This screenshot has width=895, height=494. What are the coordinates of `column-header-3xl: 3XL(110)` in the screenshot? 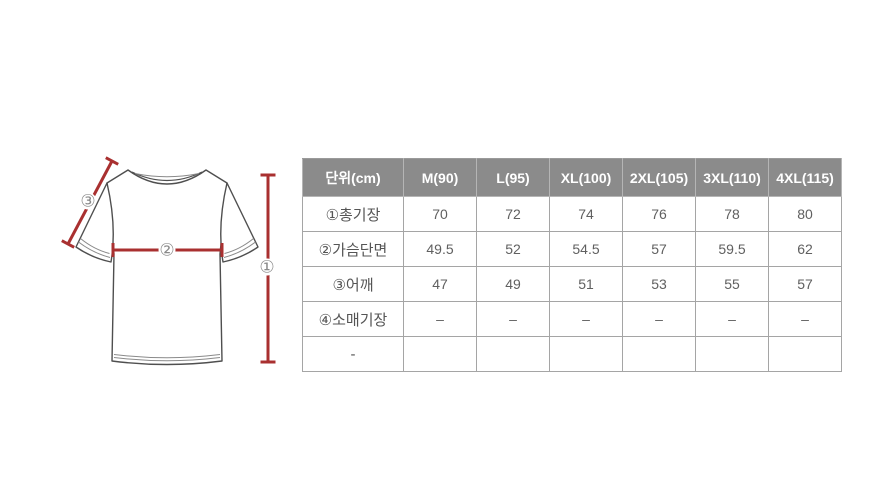 It's located at (732, 177).